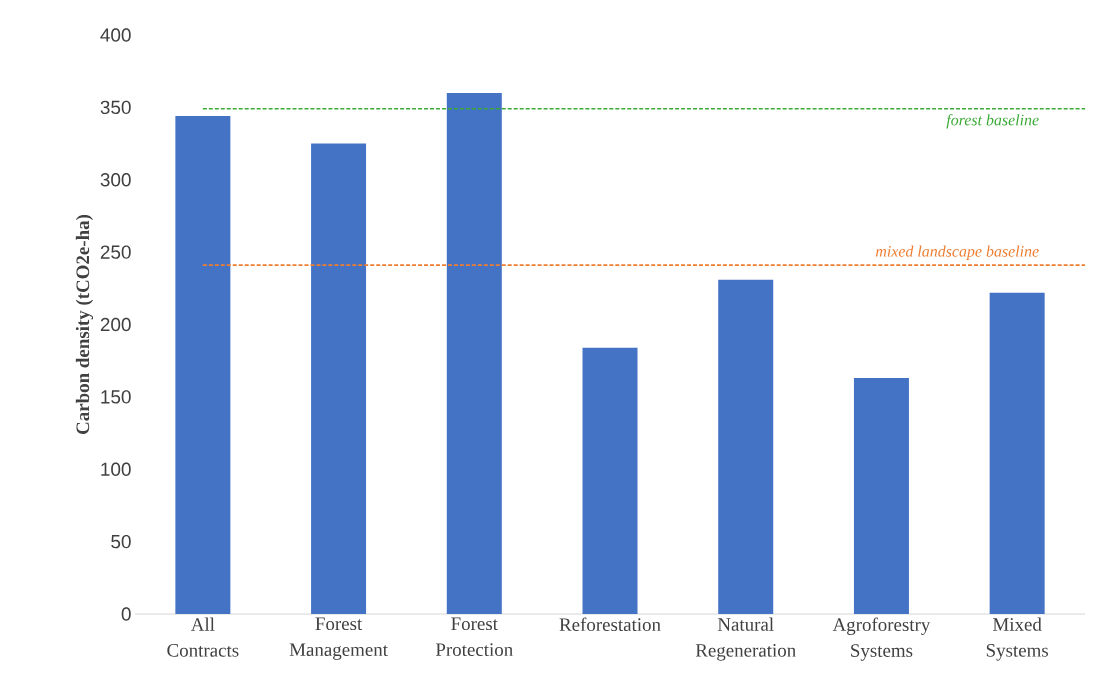 The width and height of the screenshot is (1102, 698). What do you see at coordinates (992, 121) in the screenshot?
I see `ref-line-label: forest baseline` at bounding box center [992, 121].